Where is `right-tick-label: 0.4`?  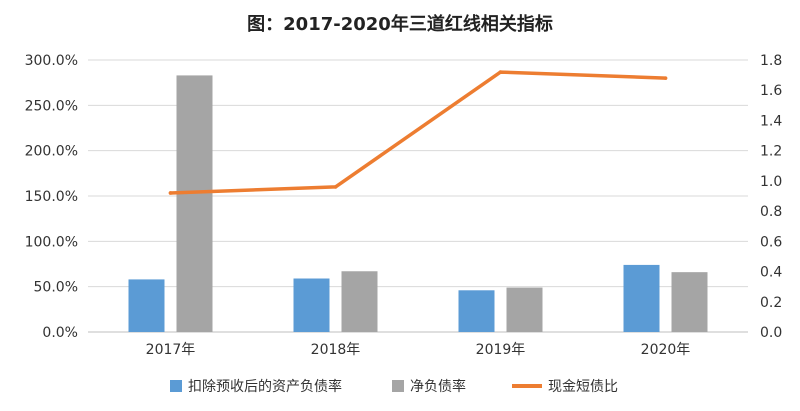 right-tick-label: 0.4 is located at coordinates (771, 273).